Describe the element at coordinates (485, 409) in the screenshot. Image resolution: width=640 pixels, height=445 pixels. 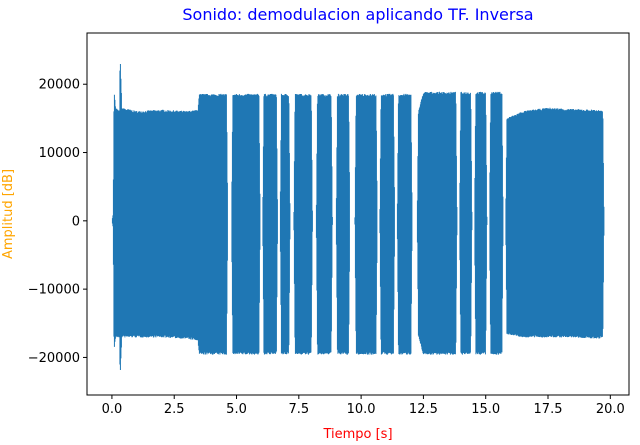
I see `x-tick-label: 15.0` at that location.